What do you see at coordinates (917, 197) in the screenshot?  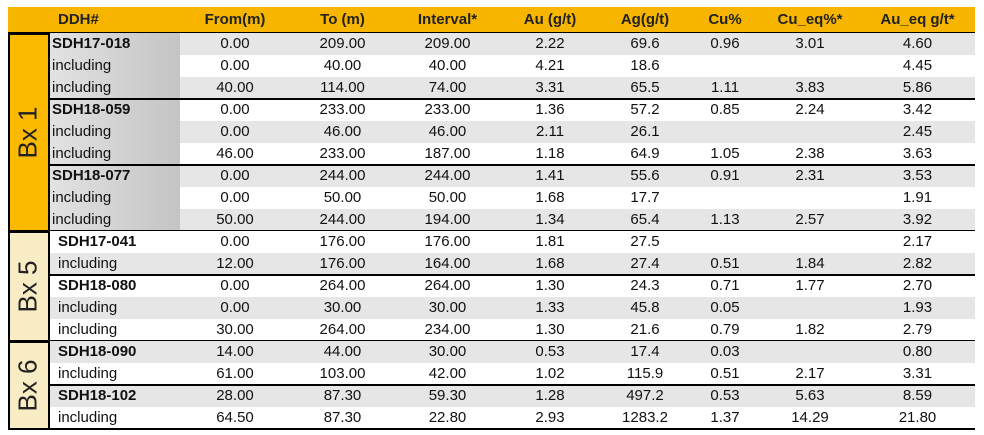 I see `value-cell: 1.91` at bounding box center [917, 197].